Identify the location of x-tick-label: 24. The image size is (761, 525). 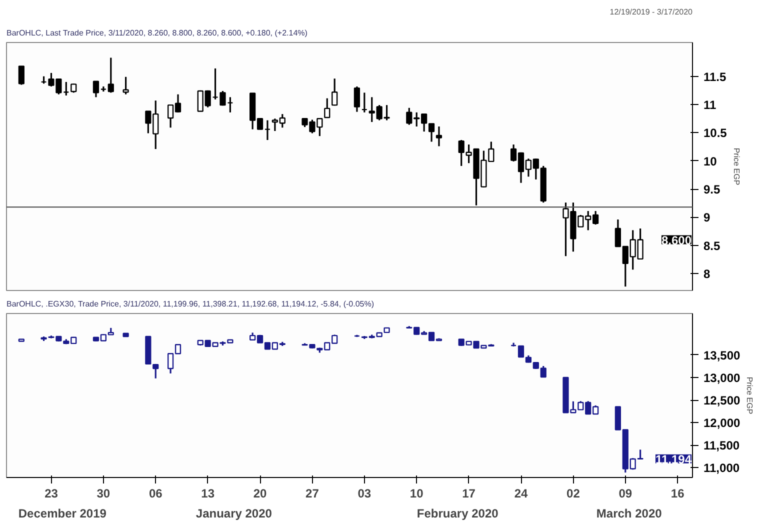
(521, 493).